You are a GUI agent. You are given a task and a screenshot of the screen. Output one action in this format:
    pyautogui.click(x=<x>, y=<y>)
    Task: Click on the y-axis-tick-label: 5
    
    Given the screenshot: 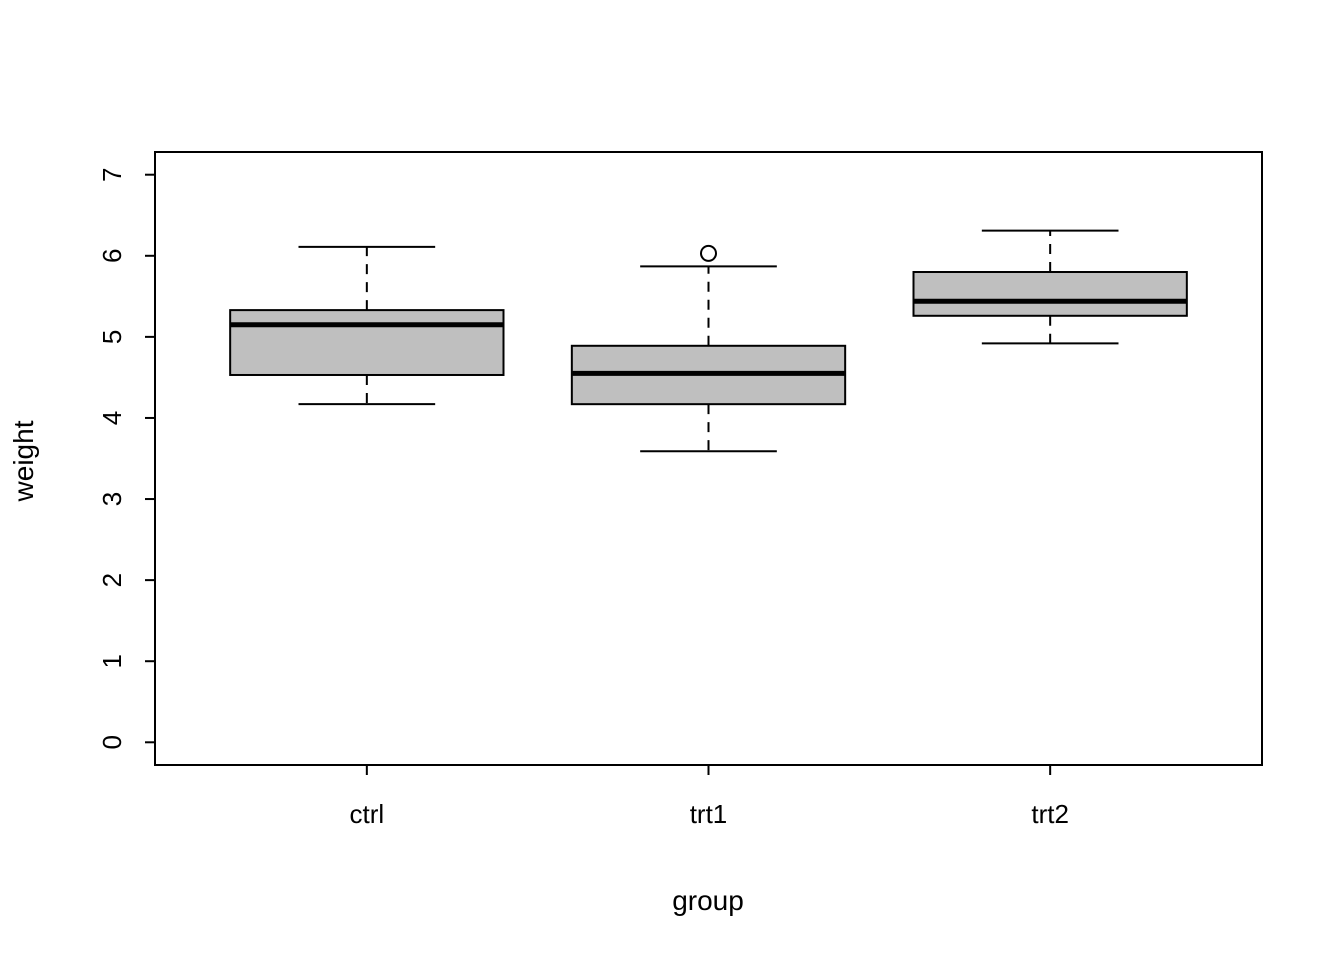 What is the action you would take?
    pyautogui.click(x=112, y=337)
    